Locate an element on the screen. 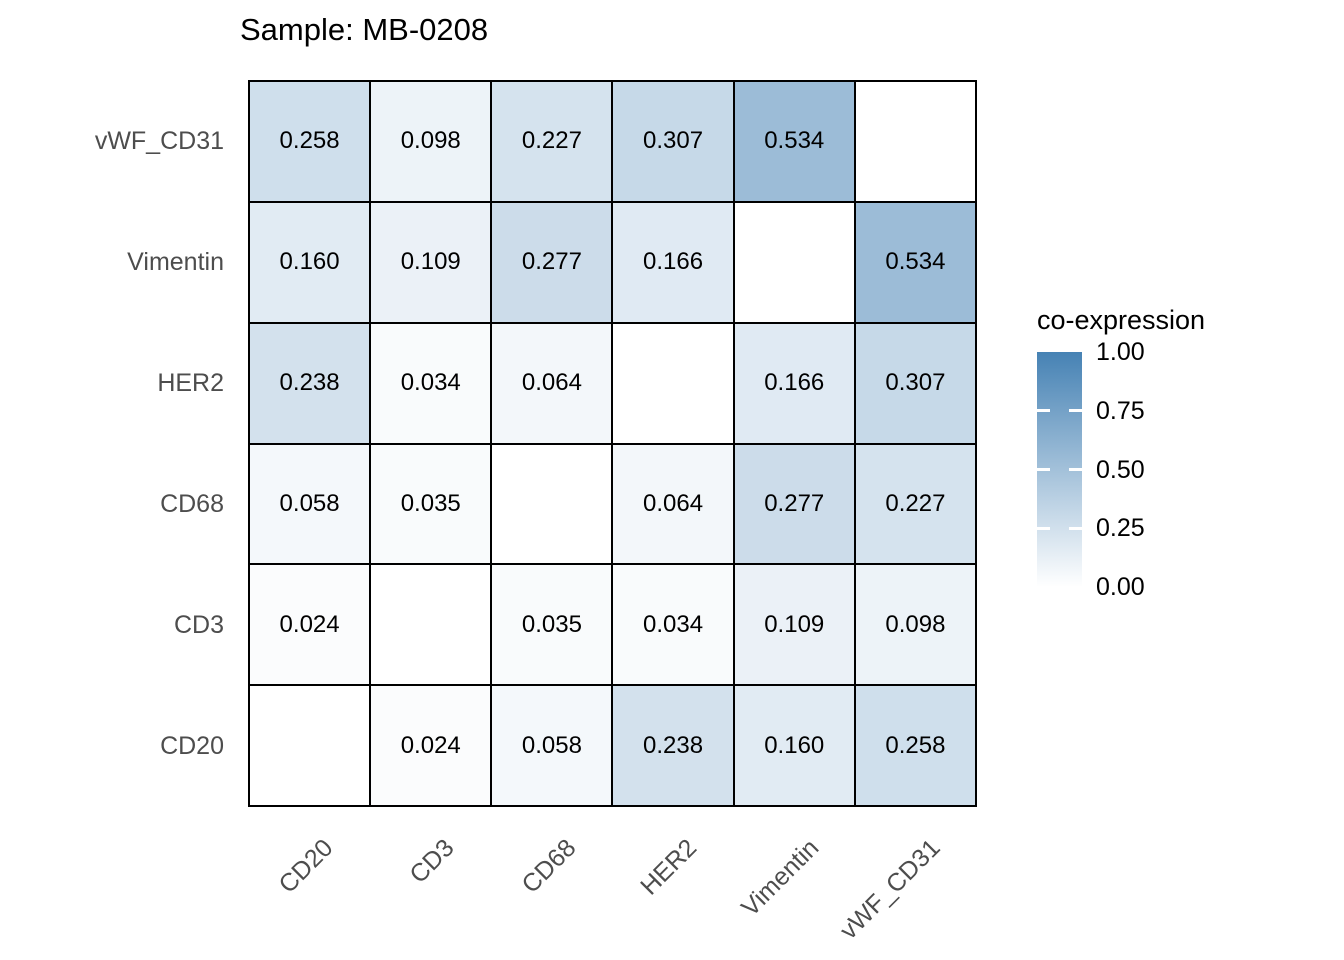  y-axis-label: CD68 is located at coordinates (192, 504).